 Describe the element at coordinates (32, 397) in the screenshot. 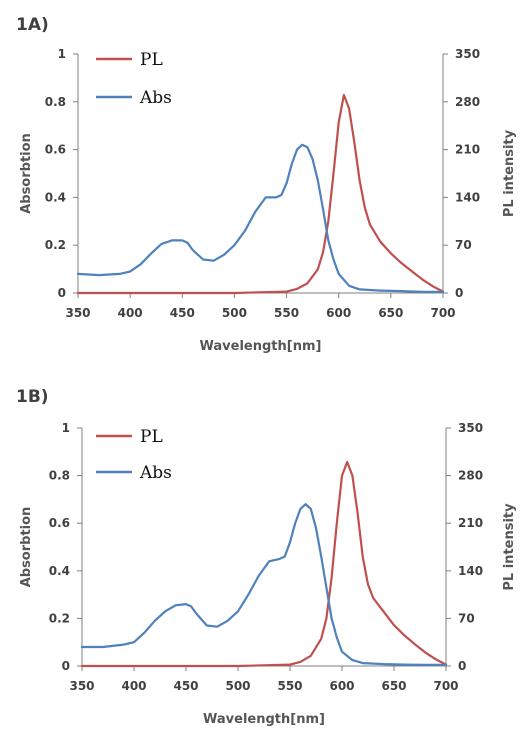

I see `panel-label: 1B)` at that location.